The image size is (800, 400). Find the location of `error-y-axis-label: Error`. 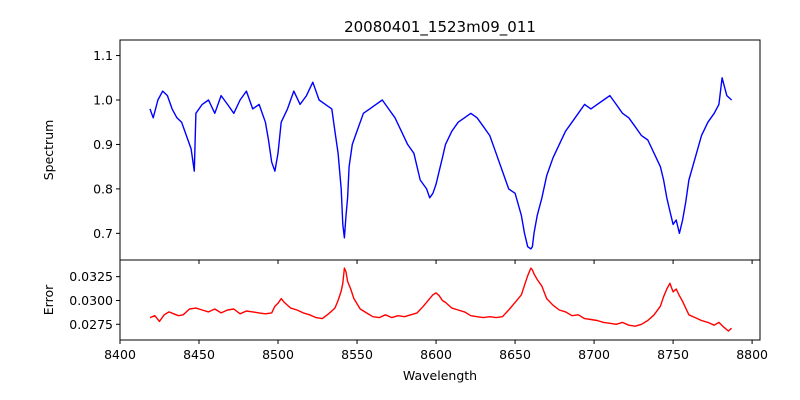

error-y-axis-label: Error is located at coordinates (48, 299).